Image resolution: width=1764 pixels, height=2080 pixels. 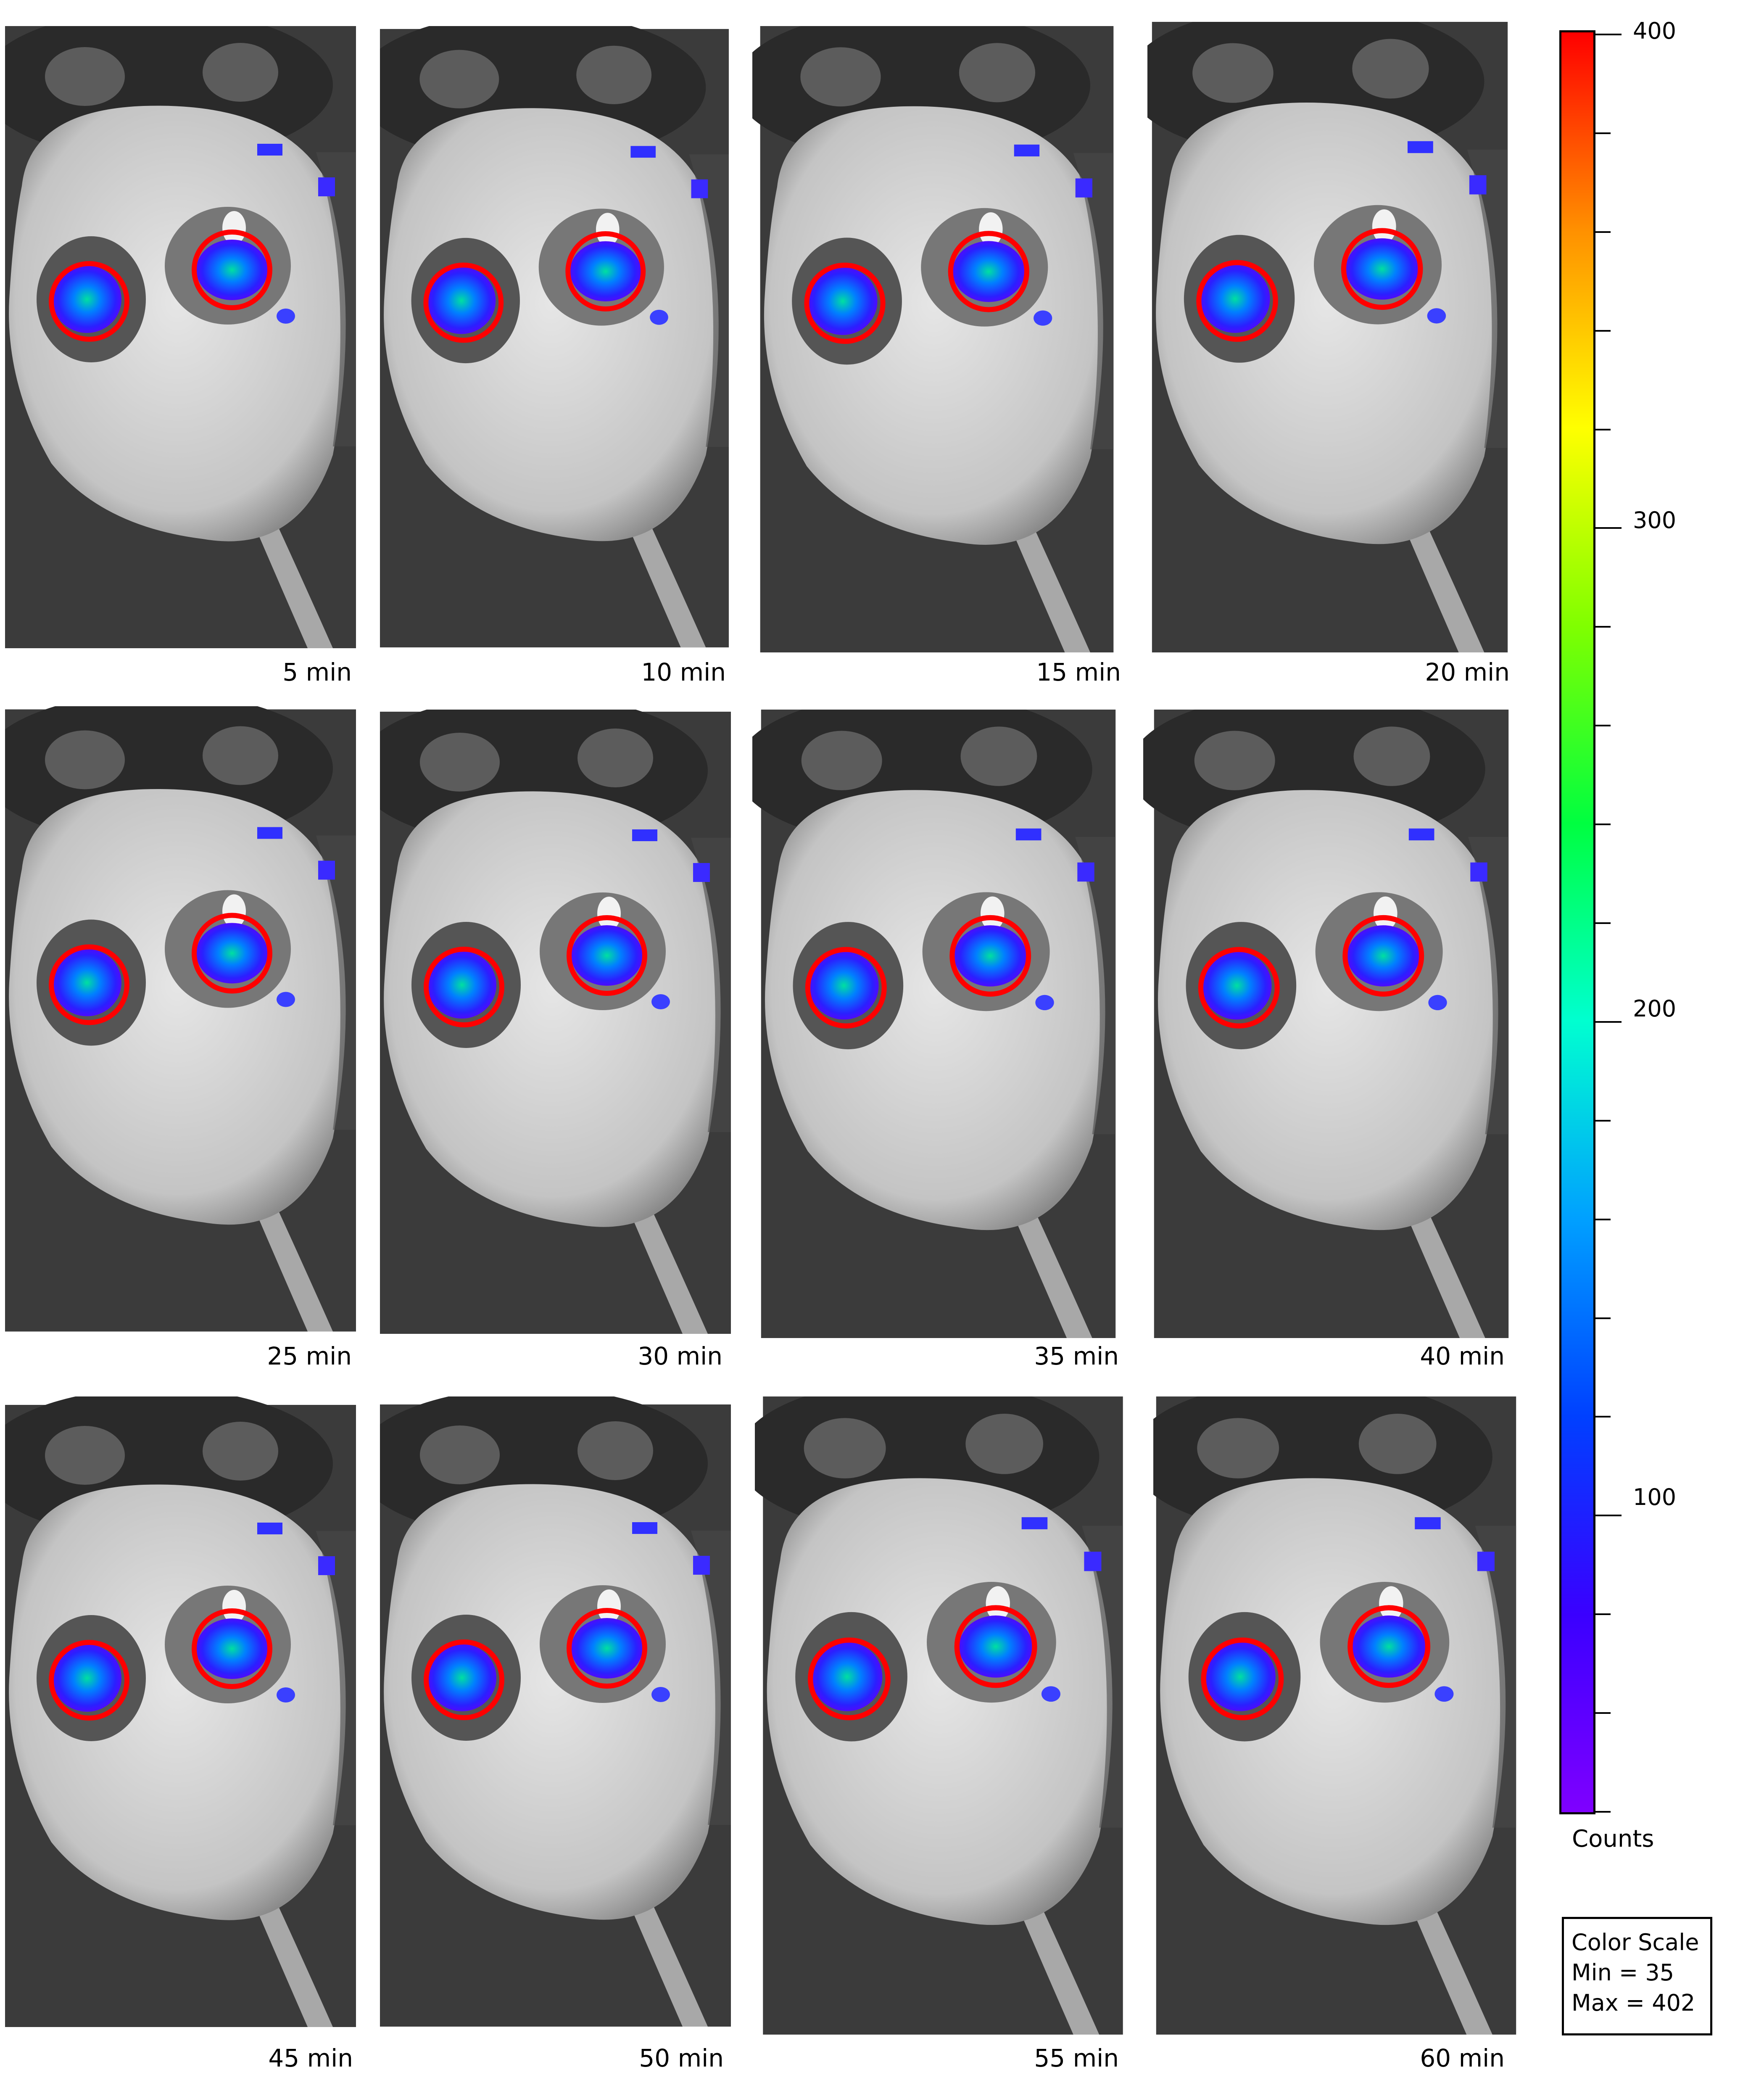 What do you see at coordinates (1613, 1839) in the screenshot?
I see `colorbar-title: Counts` at bounding box center [1613, 1839].